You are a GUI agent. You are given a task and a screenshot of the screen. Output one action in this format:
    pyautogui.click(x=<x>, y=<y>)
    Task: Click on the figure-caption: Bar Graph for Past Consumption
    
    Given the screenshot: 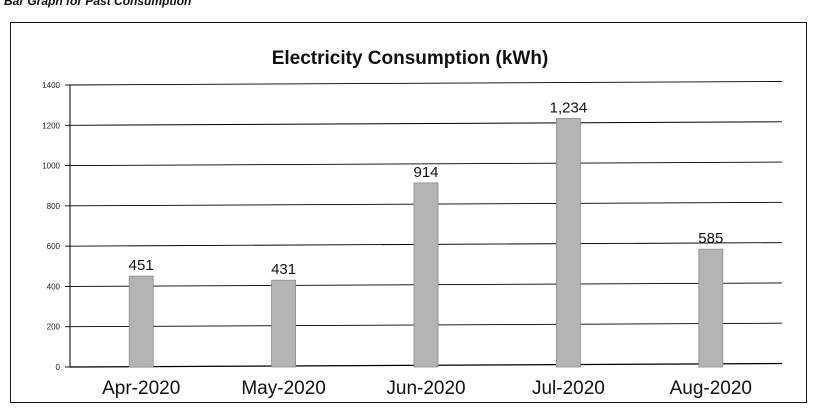 What is the action you would take?
    pyautogui.click(x=98, y=4)
    